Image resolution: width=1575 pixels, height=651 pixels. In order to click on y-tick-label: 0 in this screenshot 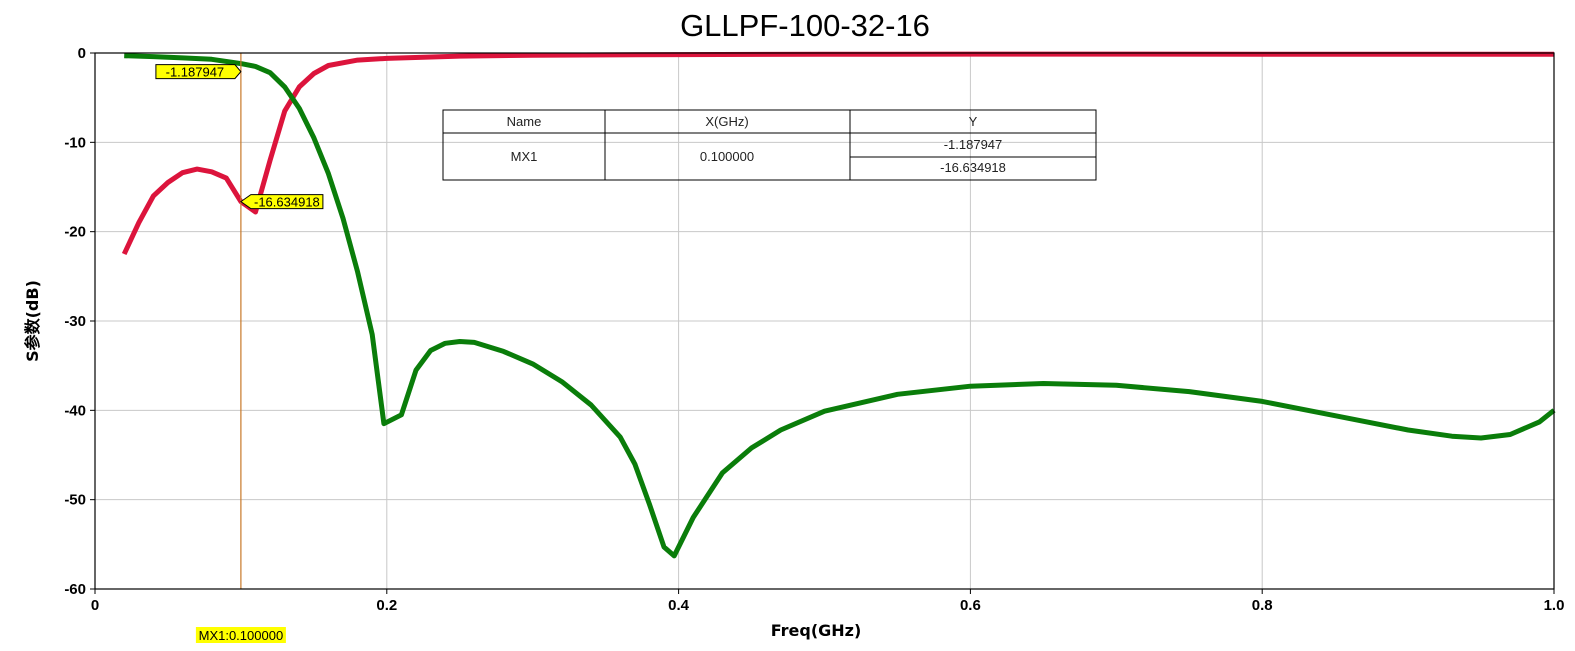, I will do `click(82, 53)`.